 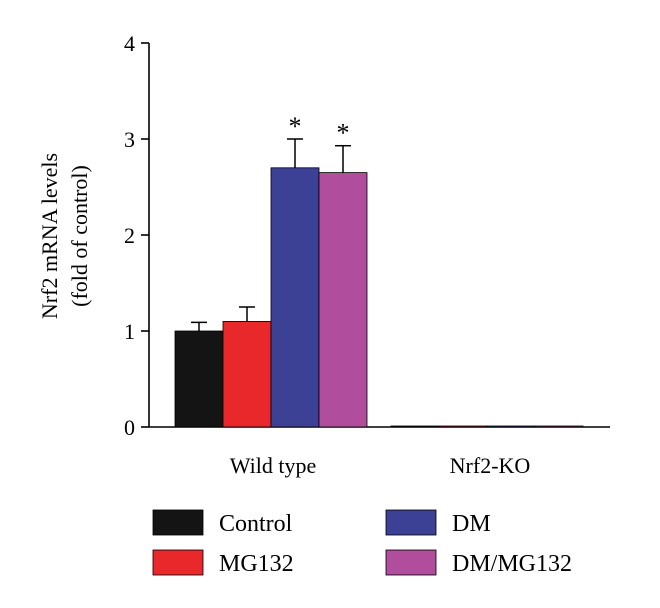 What do you see at coordinates (49, 236) in the screenshot?
I see `y-axis-title-line1: Nrf2 mRNA levels` at bounding box center [49, 236].